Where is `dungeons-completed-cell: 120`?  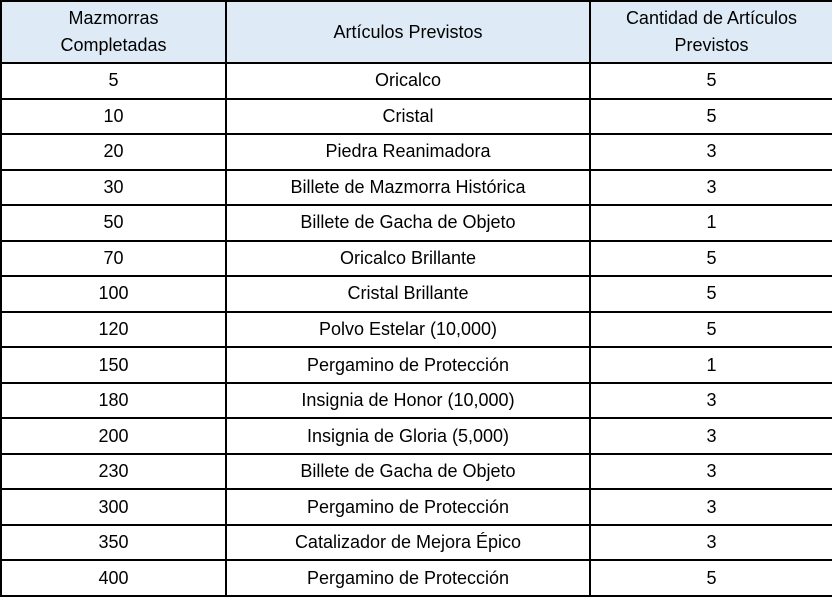 dungeons-completed-cell: 120 is located at coordinates (113, 329).